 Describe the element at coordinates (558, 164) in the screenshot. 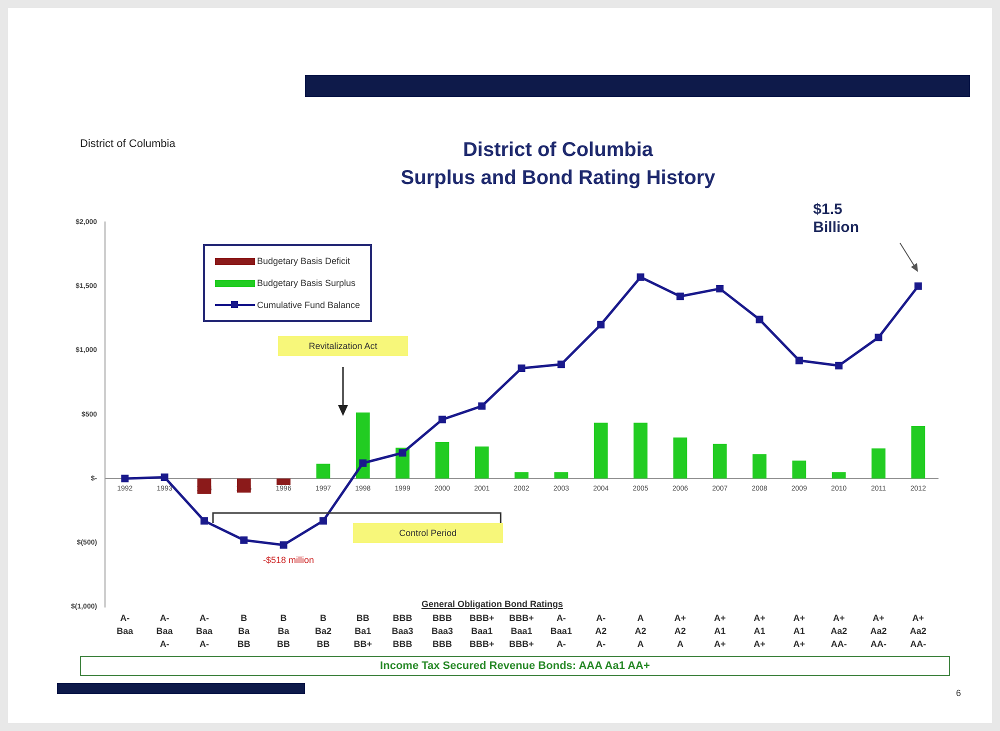

I see `chart-title: District of Columbia Surplus and Bond Rating History` at that location.